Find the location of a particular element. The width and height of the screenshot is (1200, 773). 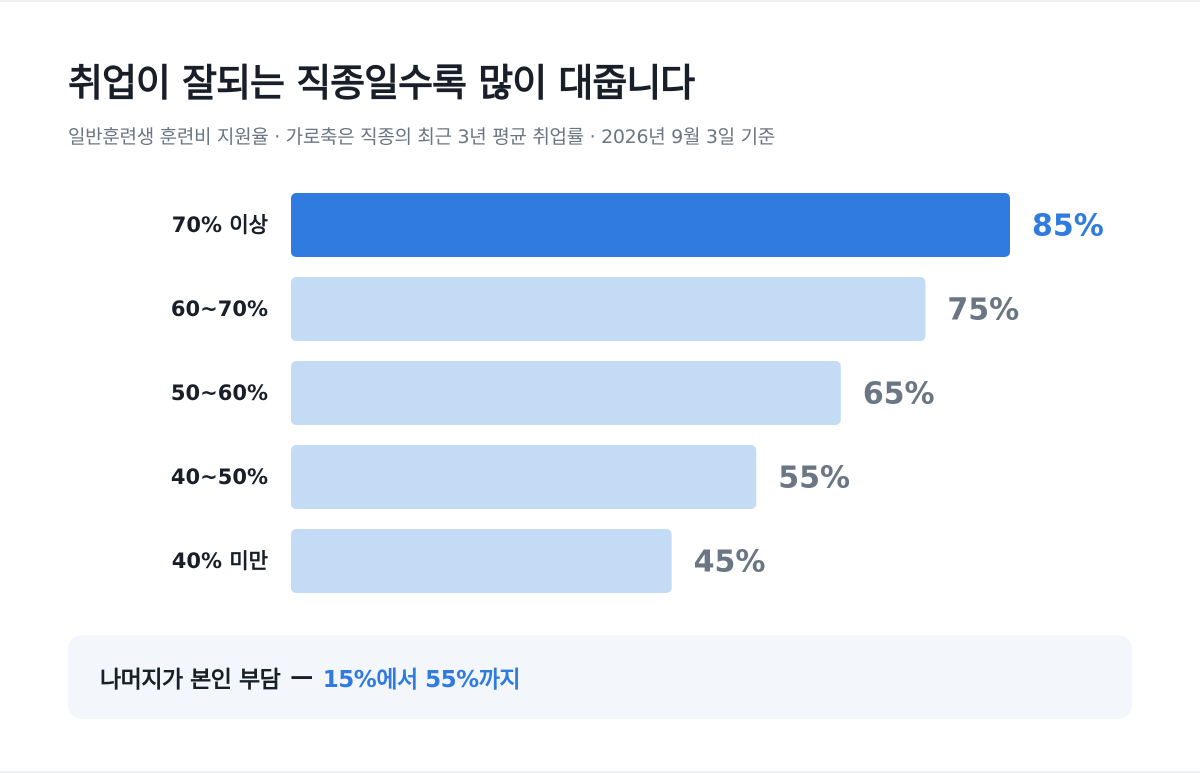

value-label: 65% is located at coordinates (899, 394).